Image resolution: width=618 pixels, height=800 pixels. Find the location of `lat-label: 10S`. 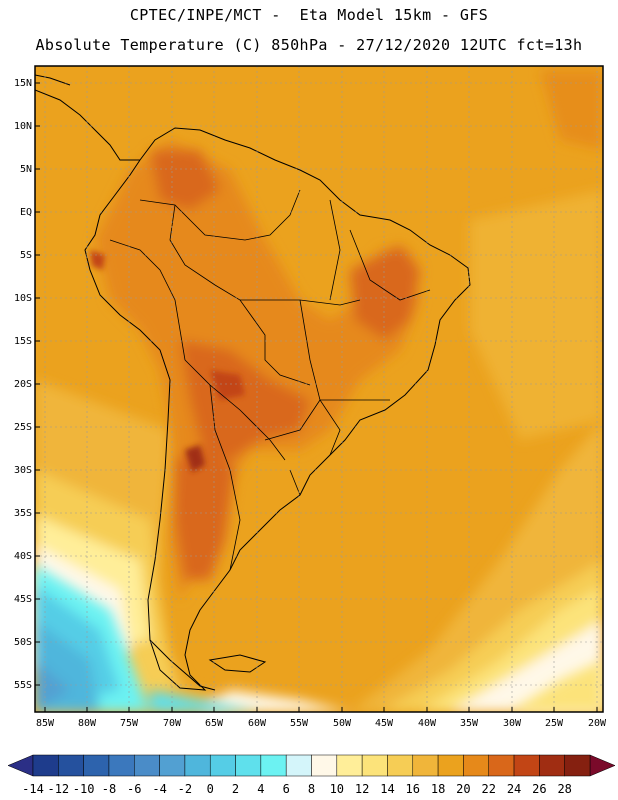

lat-label: 10S is located at coordinates (23, 298).